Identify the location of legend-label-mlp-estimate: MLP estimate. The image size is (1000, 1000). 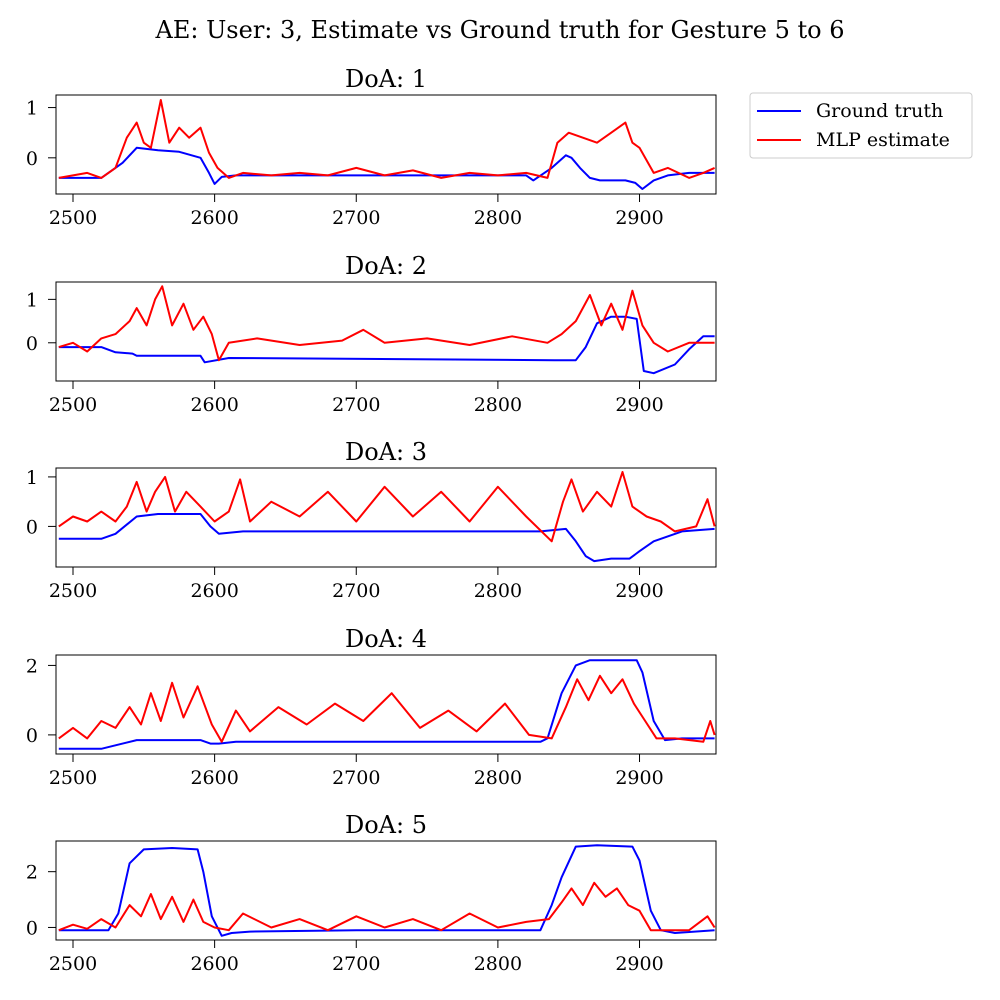
(883, 140).